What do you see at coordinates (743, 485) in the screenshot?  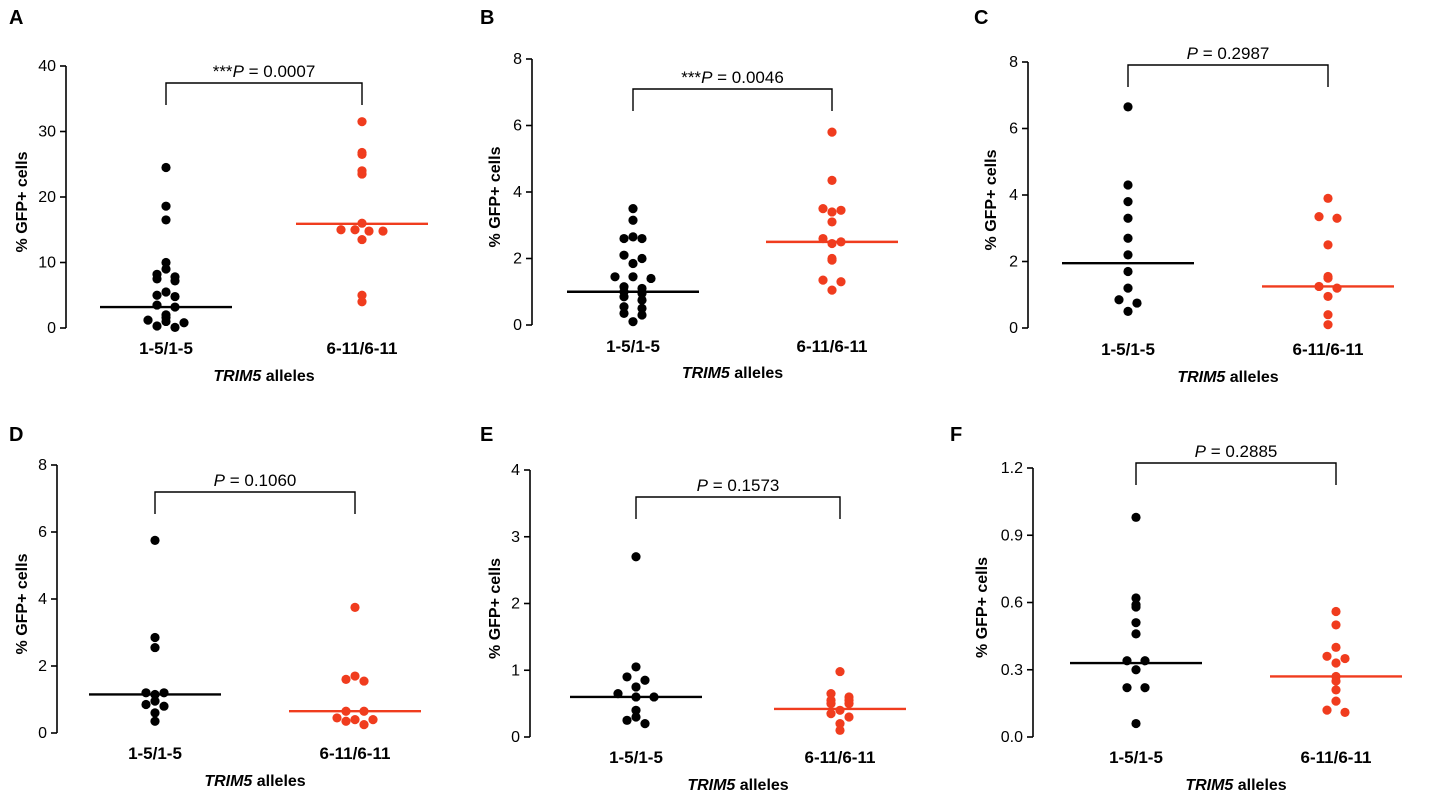 I see `p-value-number: = 0.1573` at bounding box center [743, 485].